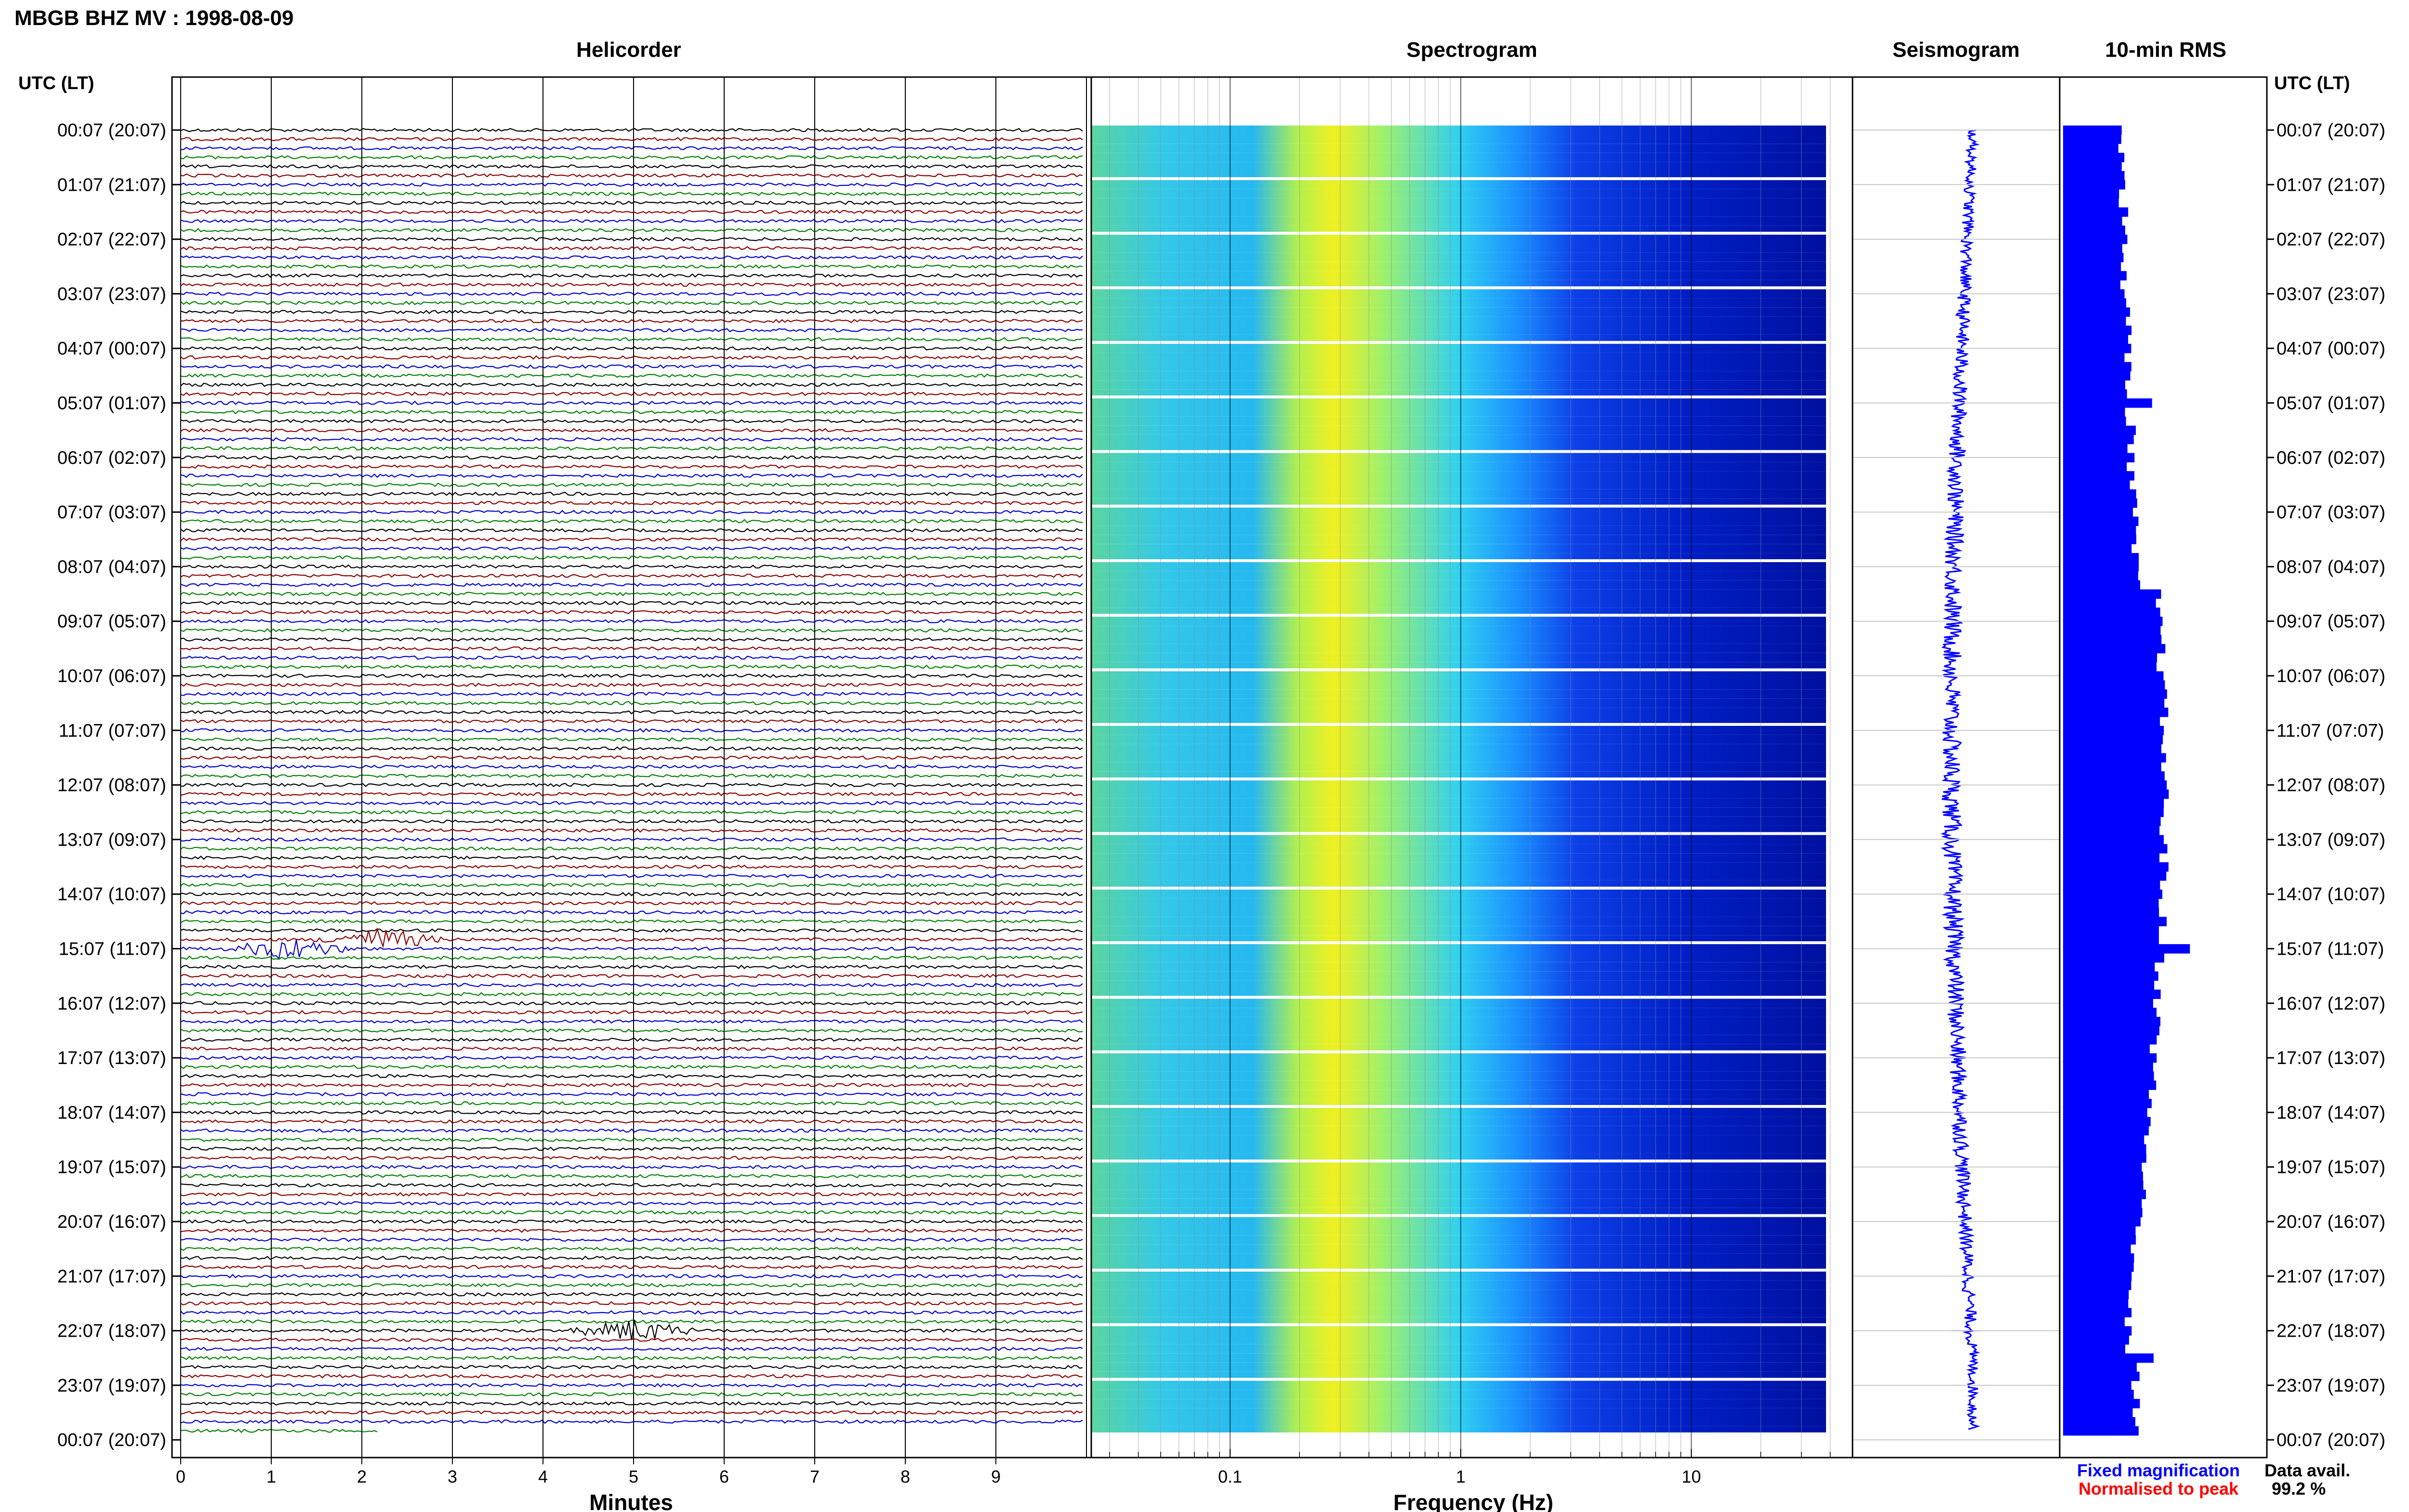 This screenshot has width=2409, height=1512. Describe the element at coordinates (111, 840) in the screenshot. I see `time-label-left: 13:07 (09:07)` at that location.